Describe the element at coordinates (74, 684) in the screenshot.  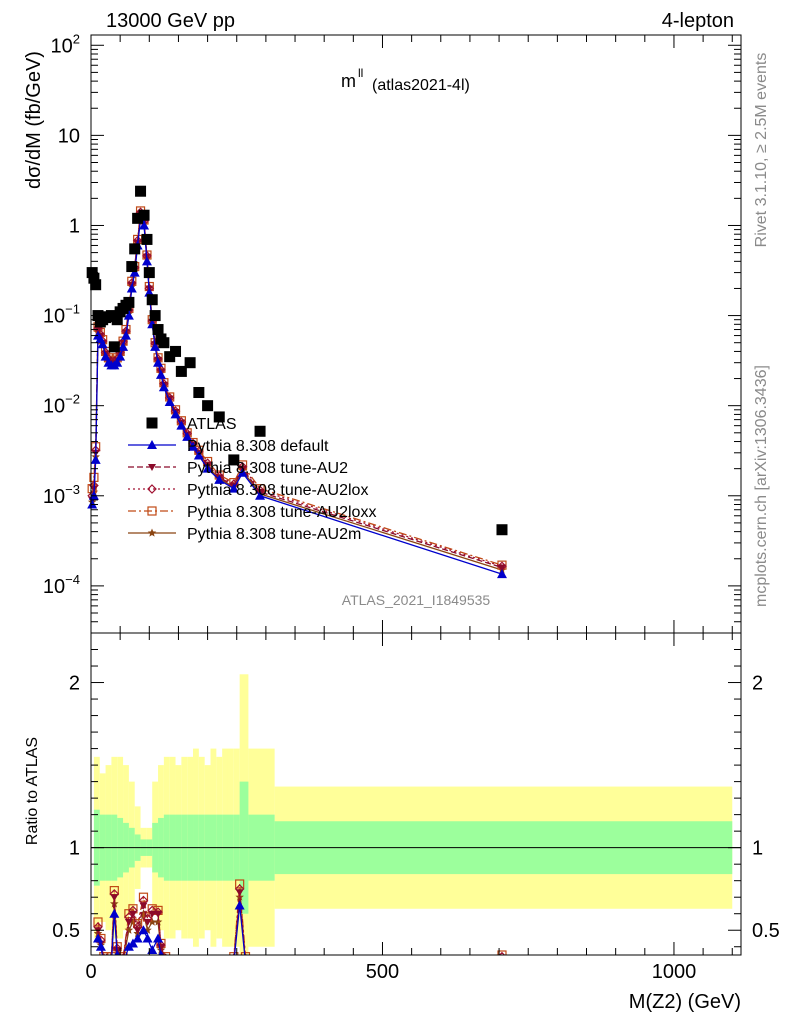
I see `ratio-y-tick-label: 2` at that location.